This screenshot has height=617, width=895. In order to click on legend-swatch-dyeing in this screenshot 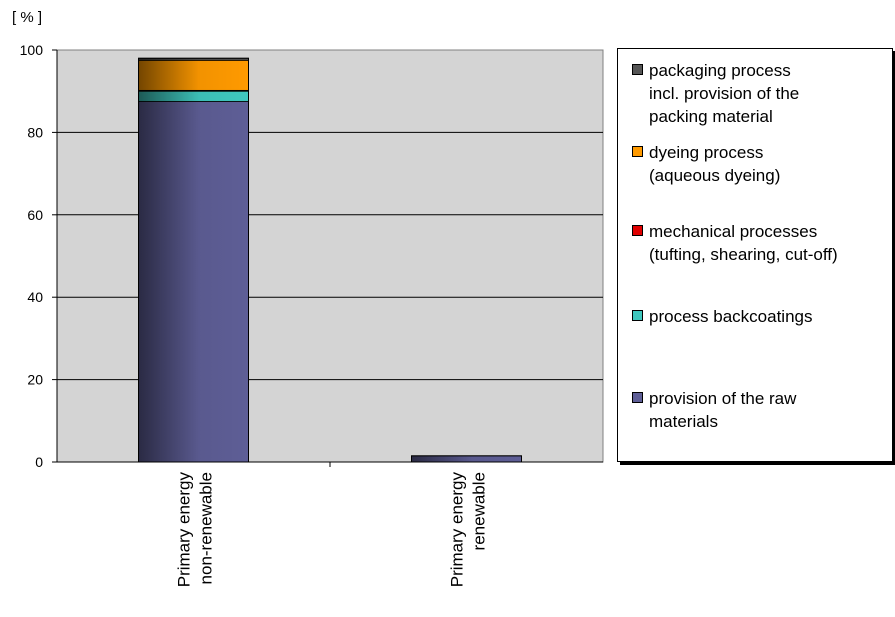, I will do `click(637, 151)`.